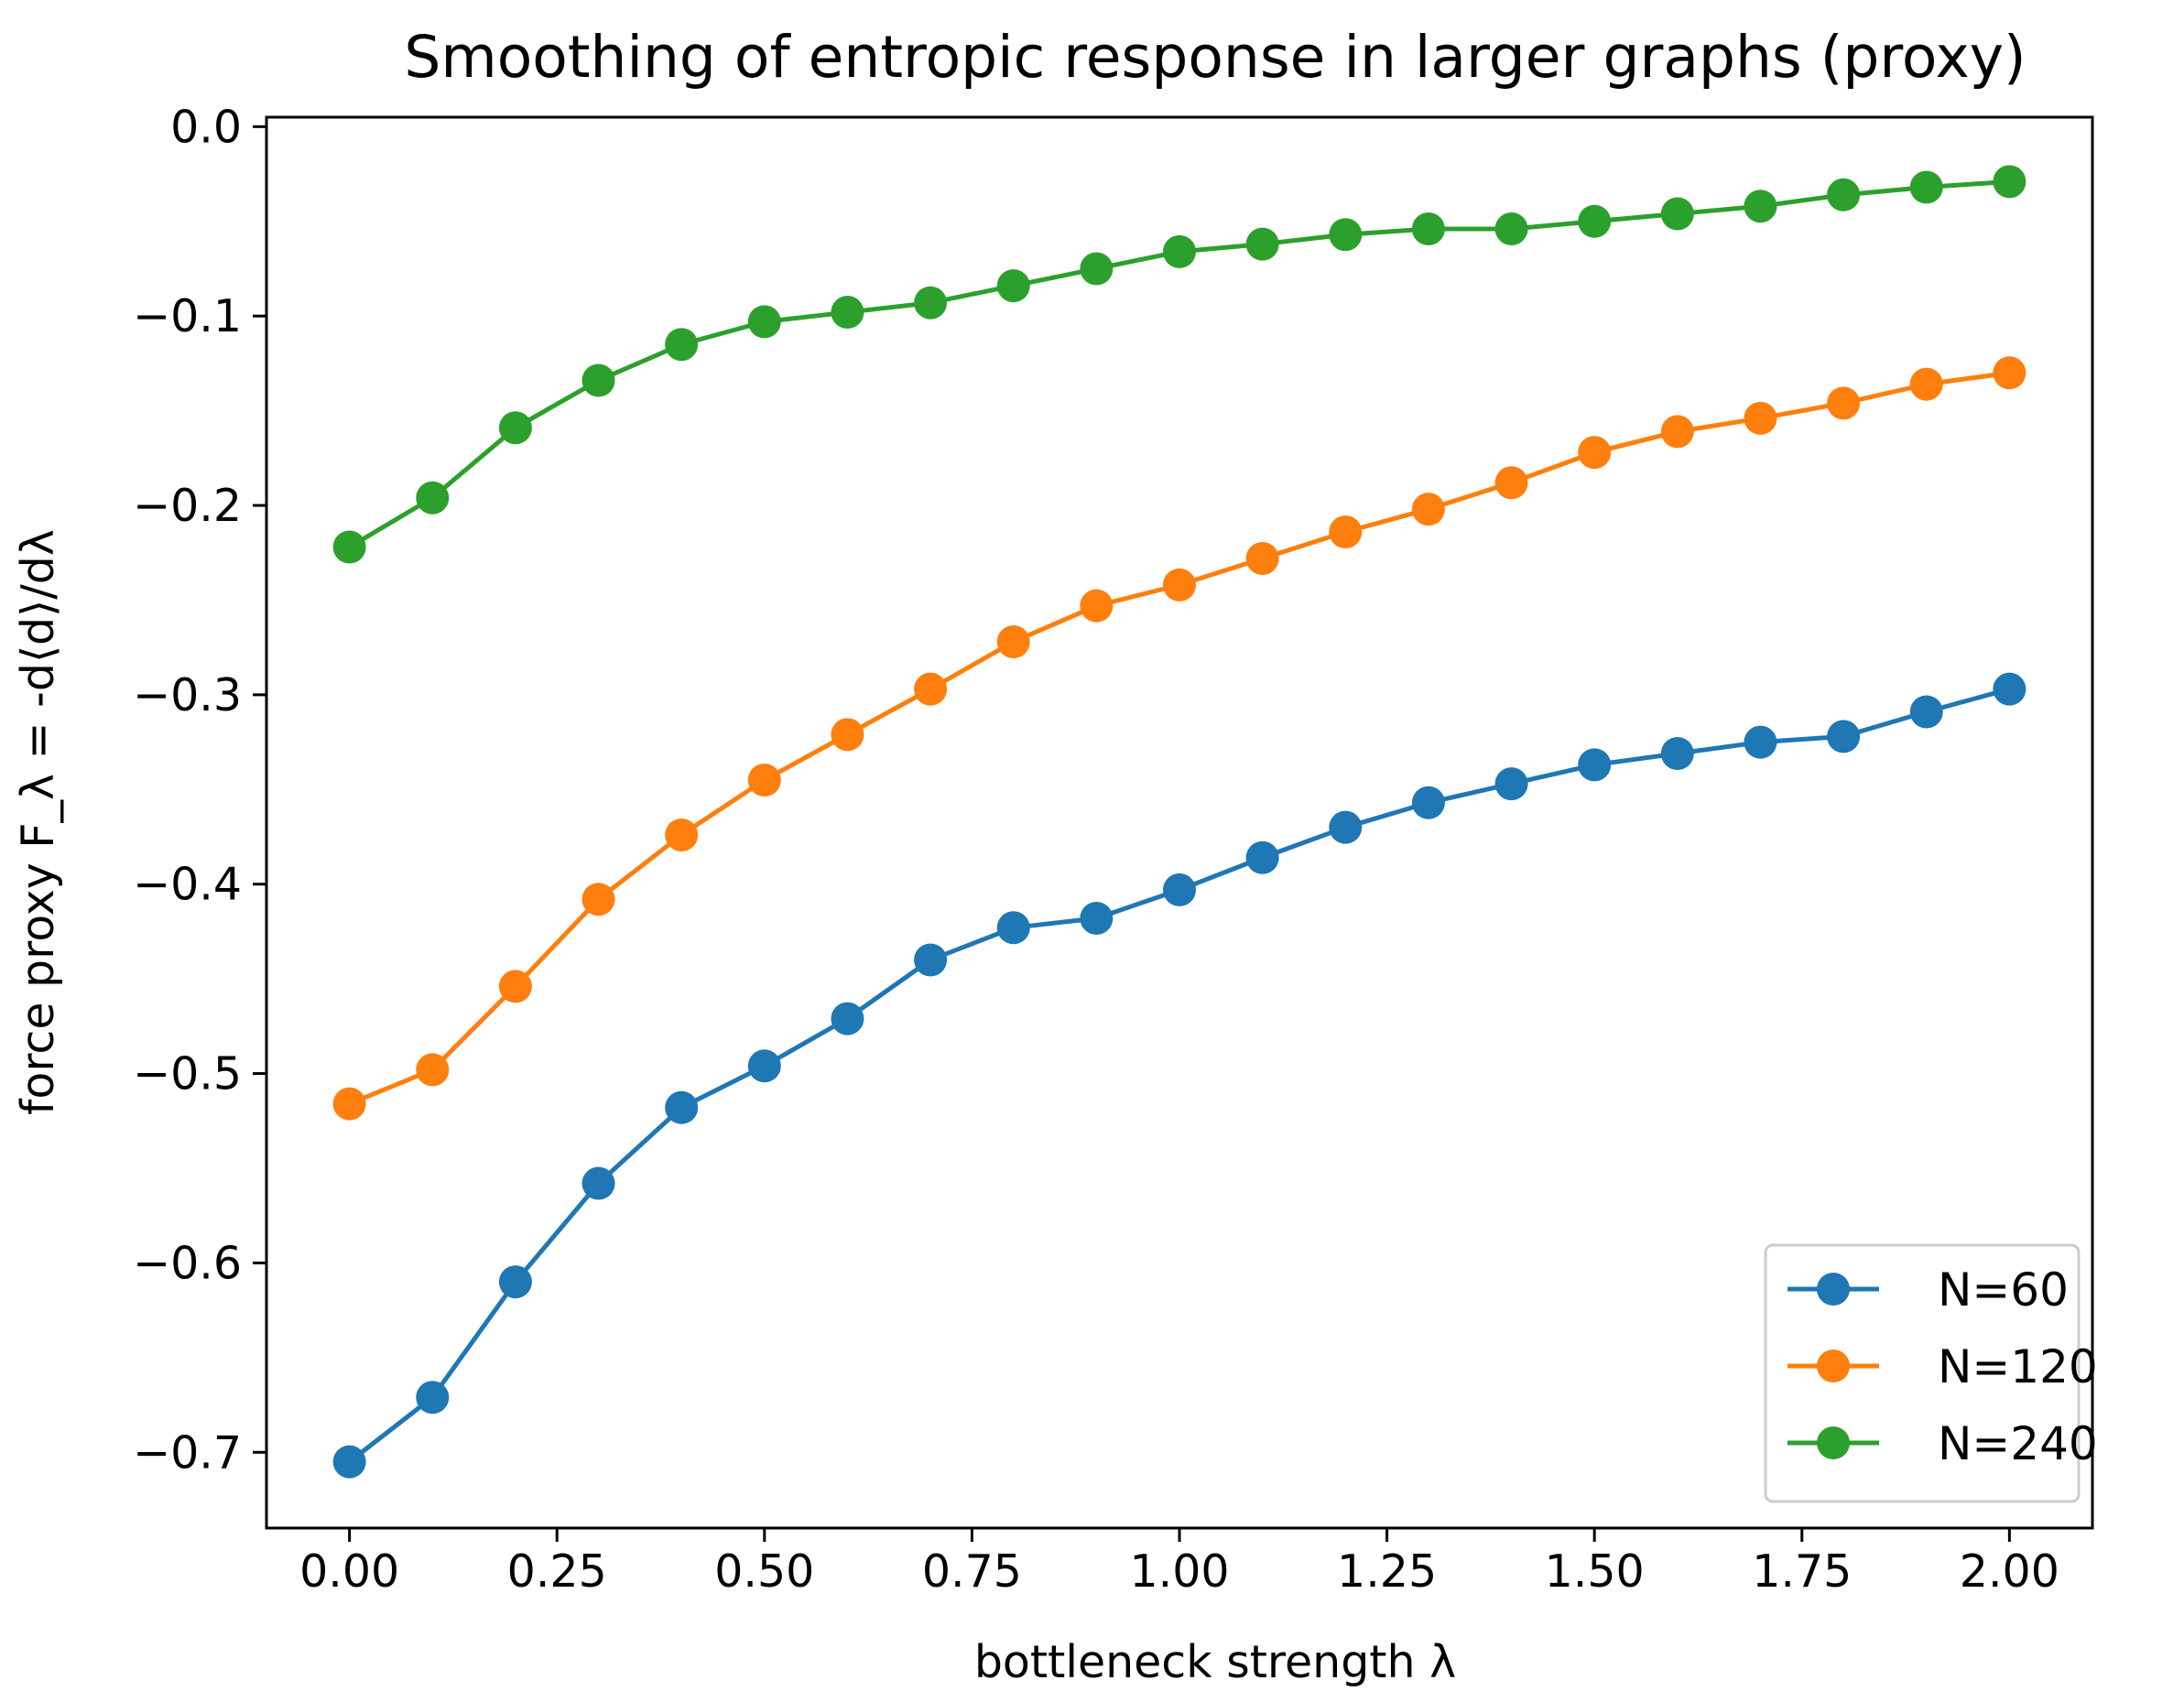 This screenshot has width=2184, height=1702. What do you see at coordinates (38, 822) in the screenshot?
I see `y-axis-label: force proxy F_λ = -d⟨d⟩/dλ` at bounding box center [38, 822].